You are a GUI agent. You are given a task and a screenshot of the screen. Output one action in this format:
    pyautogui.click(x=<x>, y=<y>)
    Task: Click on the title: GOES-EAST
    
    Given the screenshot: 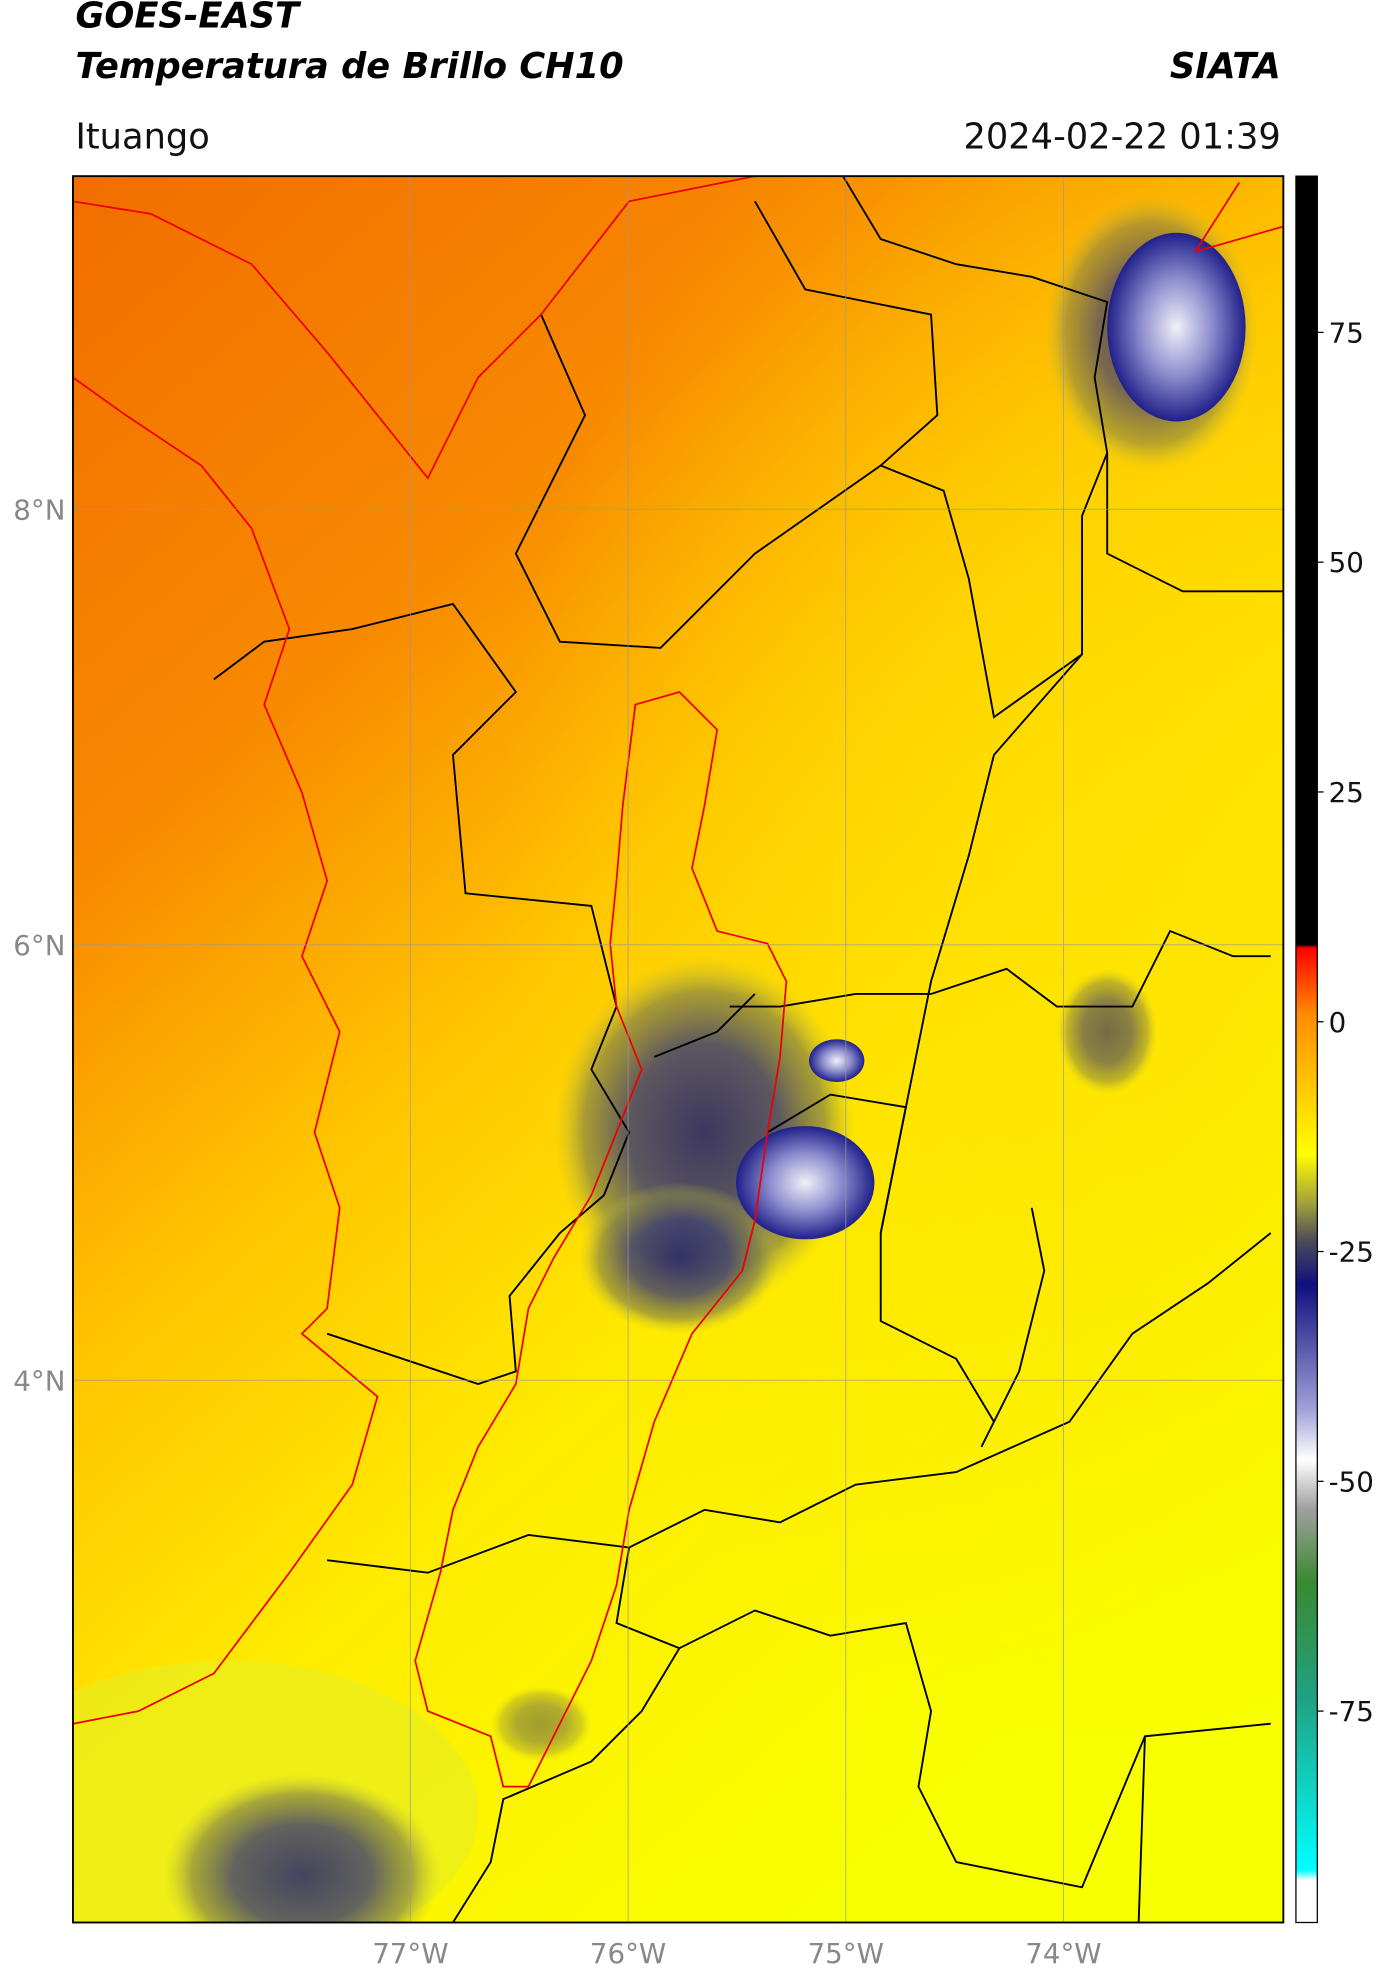 What is the action you would take?
    pyautogui.click(x=188, y=18)
    